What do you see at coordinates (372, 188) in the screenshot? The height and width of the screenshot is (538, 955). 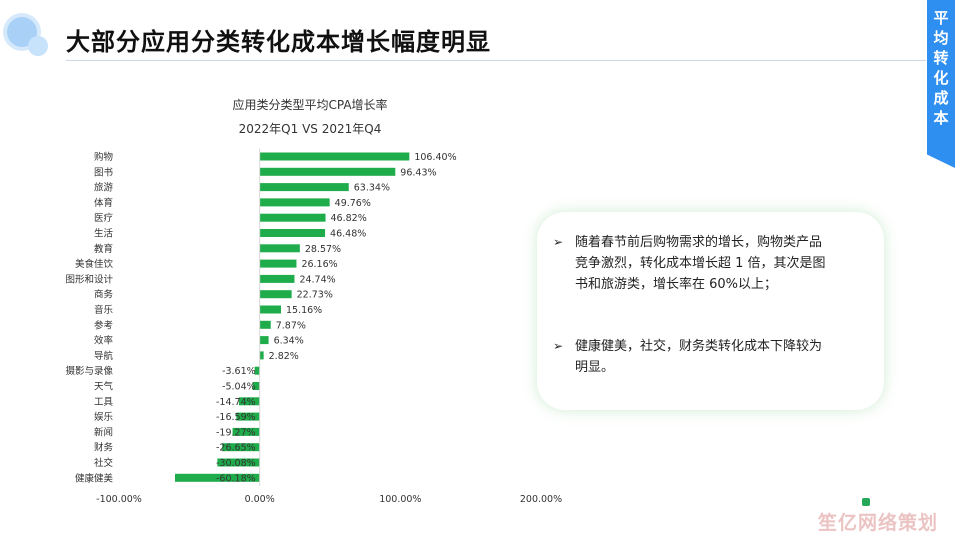 I see `data-label: 63.34%` at bounding box center [372, 188].